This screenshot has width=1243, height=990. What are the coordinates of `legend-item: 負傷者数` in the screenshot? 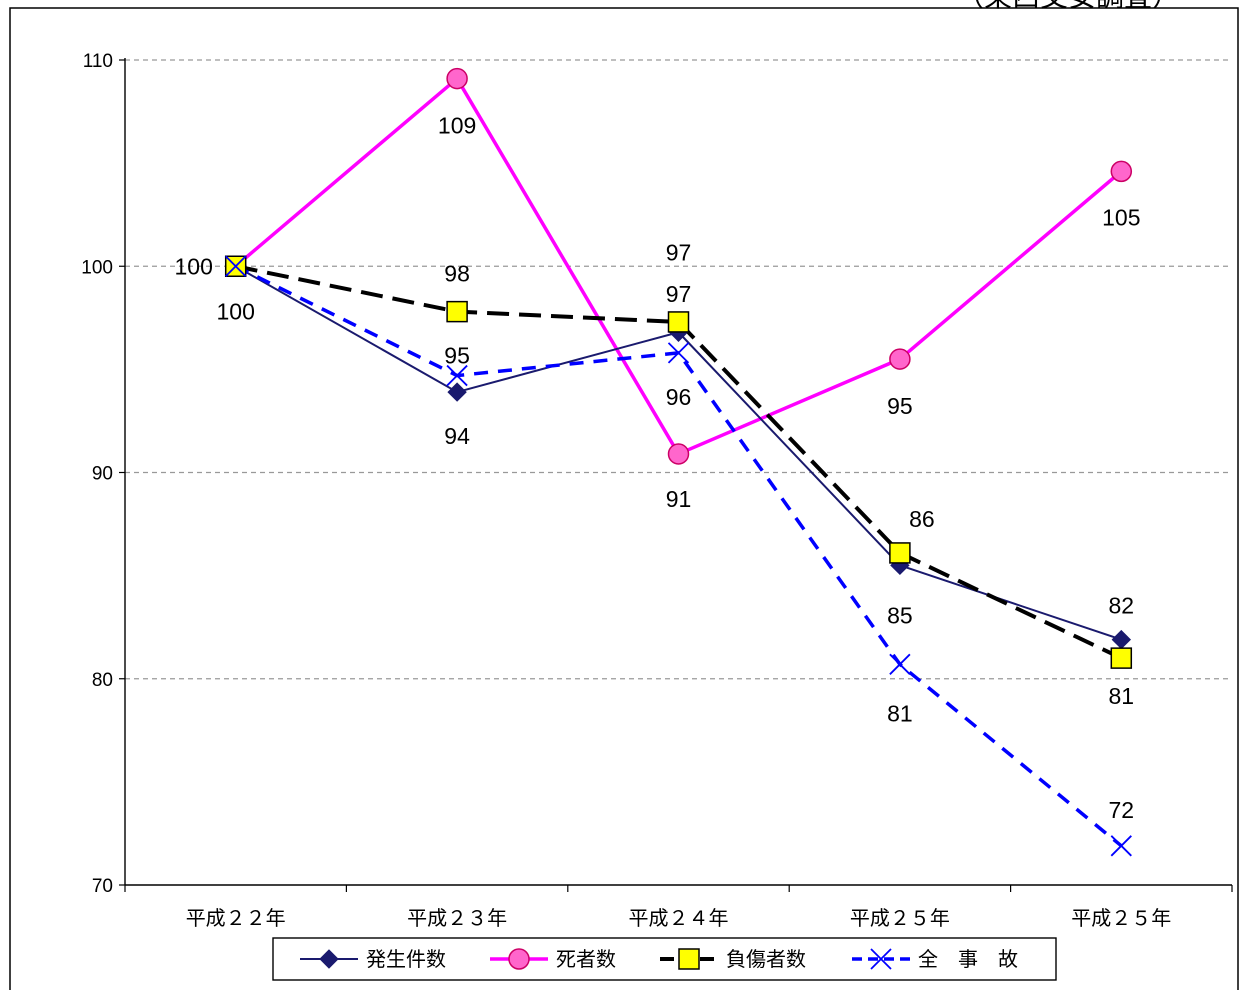 It's located at (733, 959).